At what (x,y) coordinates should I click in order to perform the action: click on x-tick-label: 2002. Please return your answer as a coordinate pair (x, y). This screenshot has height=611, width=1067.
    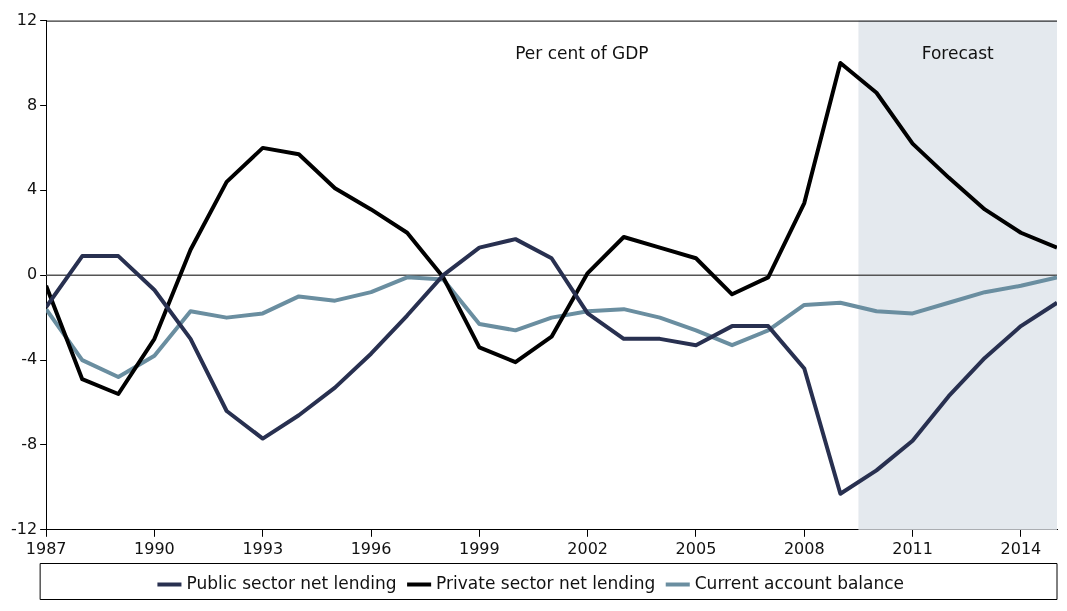
    Looking at the image, I should click on (588, 548).